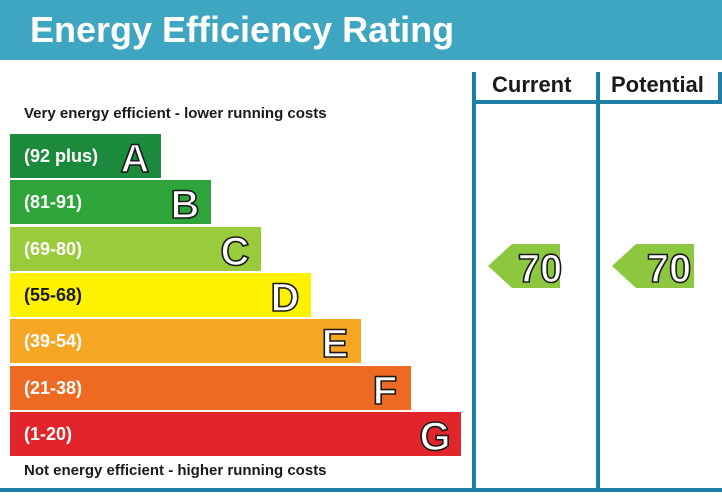  Describe the element at coordinates (53, 295) in the screenshot. I see `band-range-label: (55-68)` at that location.